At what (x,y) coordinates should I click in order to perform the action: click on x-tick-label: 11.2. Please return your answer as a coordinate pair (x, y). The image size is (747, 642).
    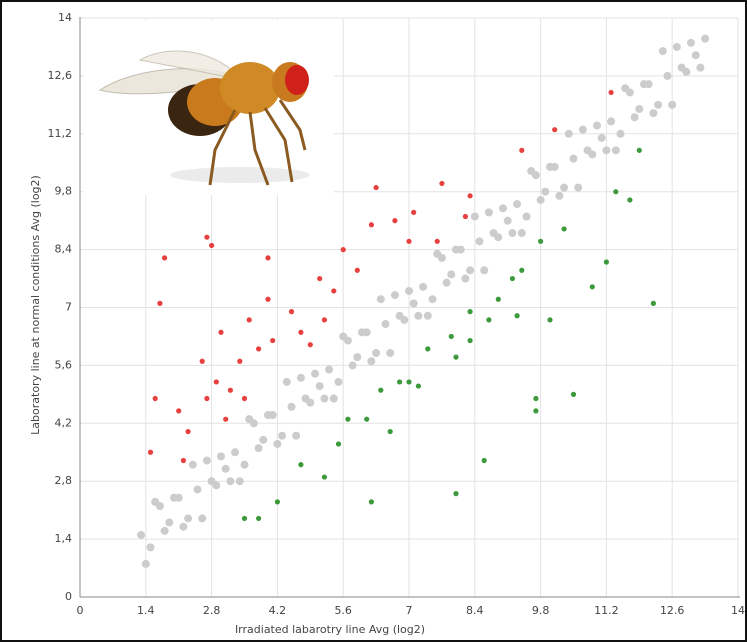
    Looking at the image, I should click on (606, 610).